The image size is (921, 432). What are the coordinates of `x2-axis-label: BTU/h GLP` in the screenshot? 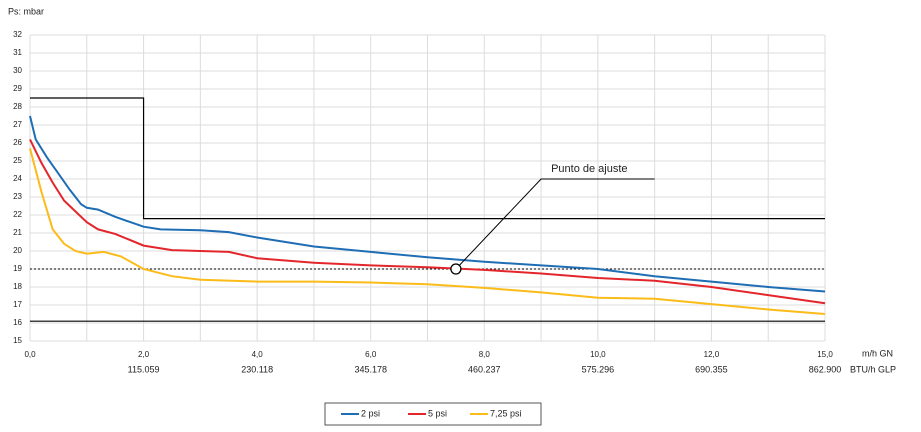 It's located at (873, 369).